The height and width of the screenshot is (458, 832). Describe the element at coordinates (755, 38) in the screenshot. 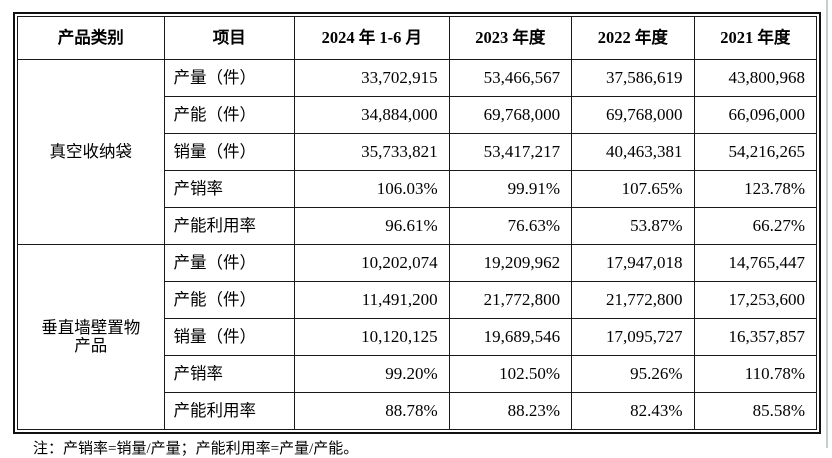

I see `header-2021: 2021 年度` at that location.